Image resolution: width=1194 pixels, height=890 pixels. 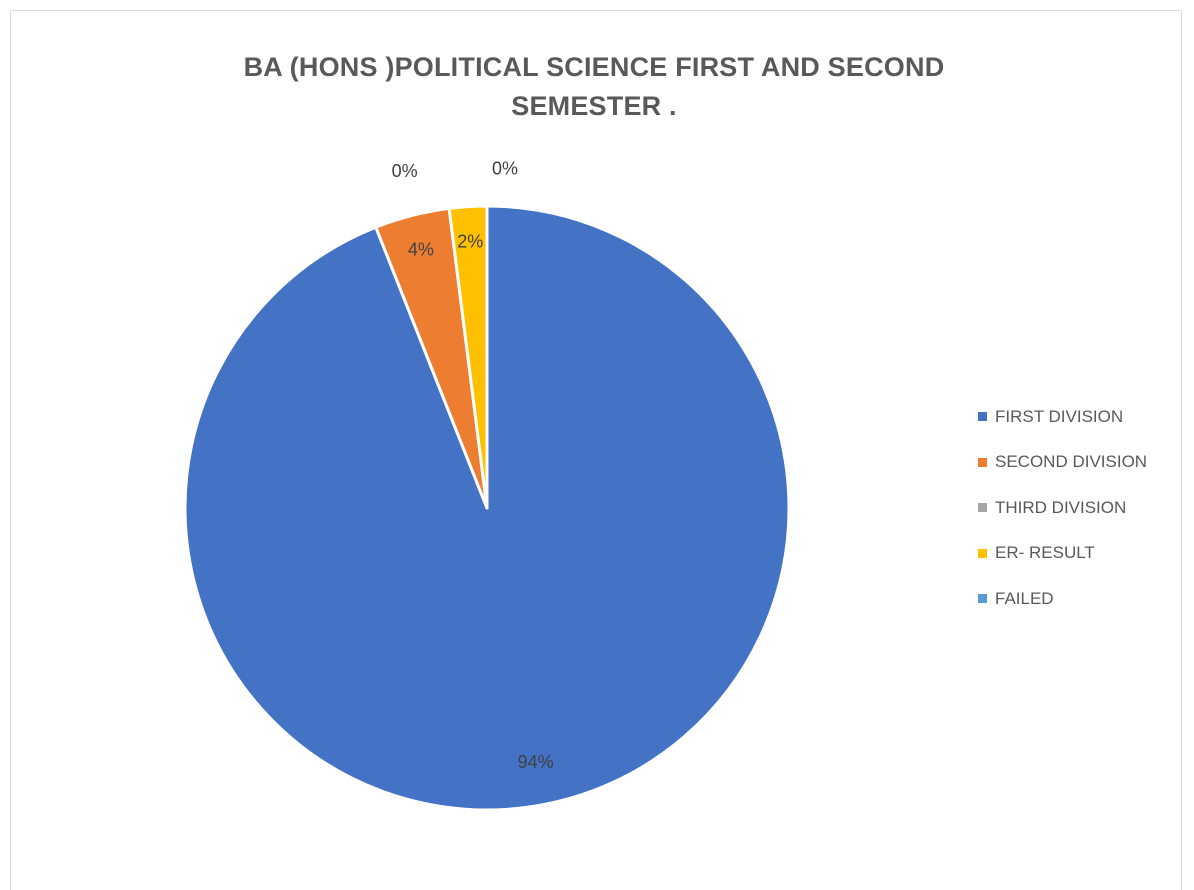 What do you see at coordinates (594, 106) in the screenshot?
I see `chart-title-line-2: SEMESTER .` at bounding box center [594, 106].